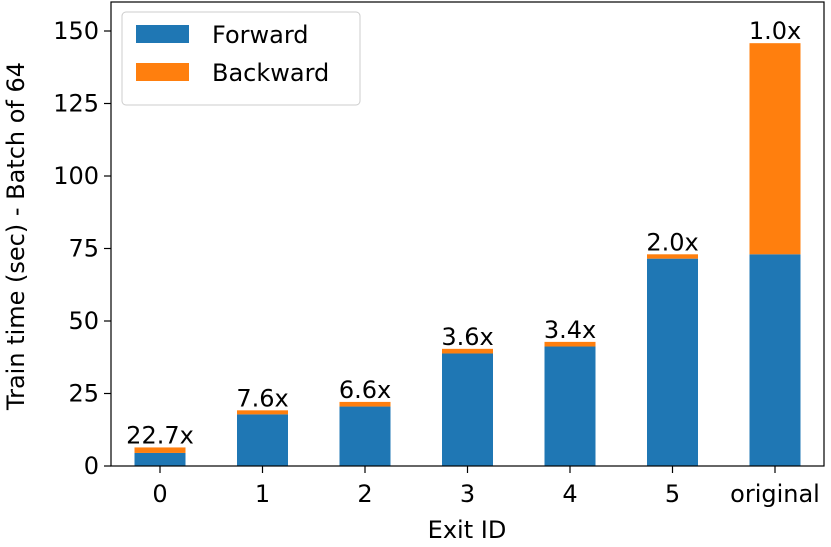 The image size is (831, 547). What do you see at coordinates (160, 435) in the screenshot?
I see `bar-label-0: 22.7x` at bounding box center [160, 435].